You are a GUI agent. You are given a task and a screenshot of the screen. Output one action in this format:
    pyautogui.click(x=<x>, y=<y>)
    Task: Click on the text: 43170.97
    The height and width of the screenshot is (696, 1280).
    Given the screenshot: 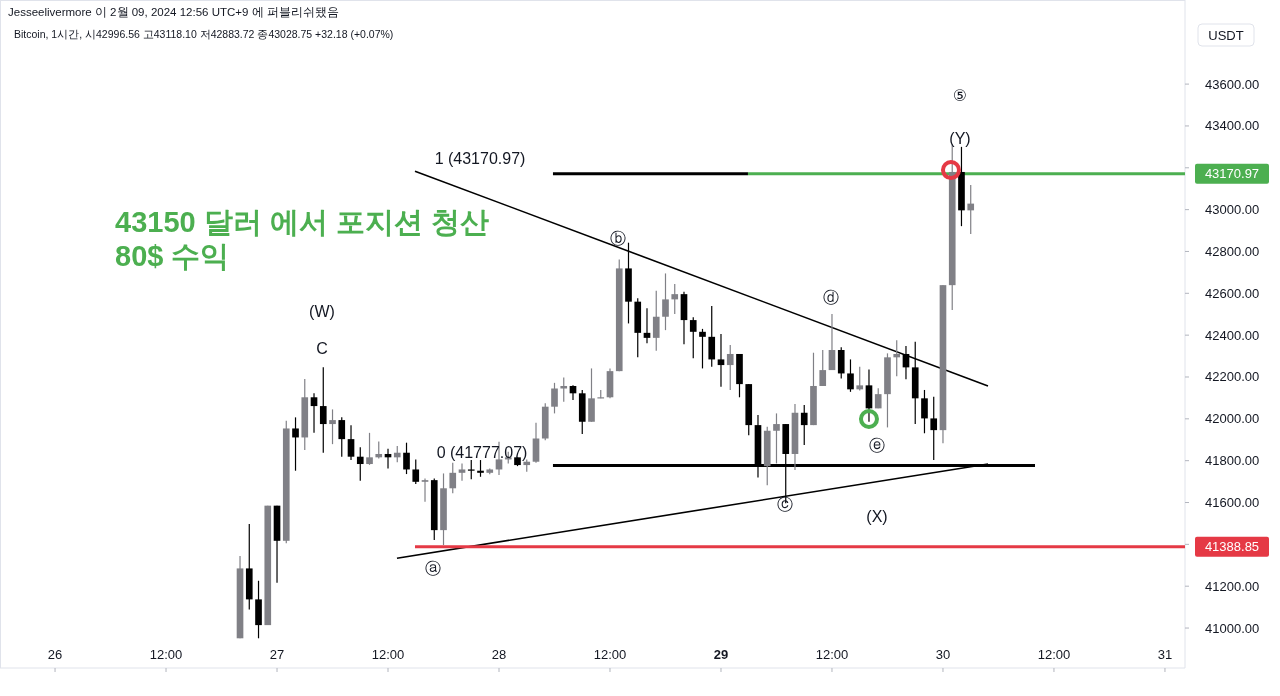 What is the action you would take?
    pyautogui.click(x=1232, y=174)
    